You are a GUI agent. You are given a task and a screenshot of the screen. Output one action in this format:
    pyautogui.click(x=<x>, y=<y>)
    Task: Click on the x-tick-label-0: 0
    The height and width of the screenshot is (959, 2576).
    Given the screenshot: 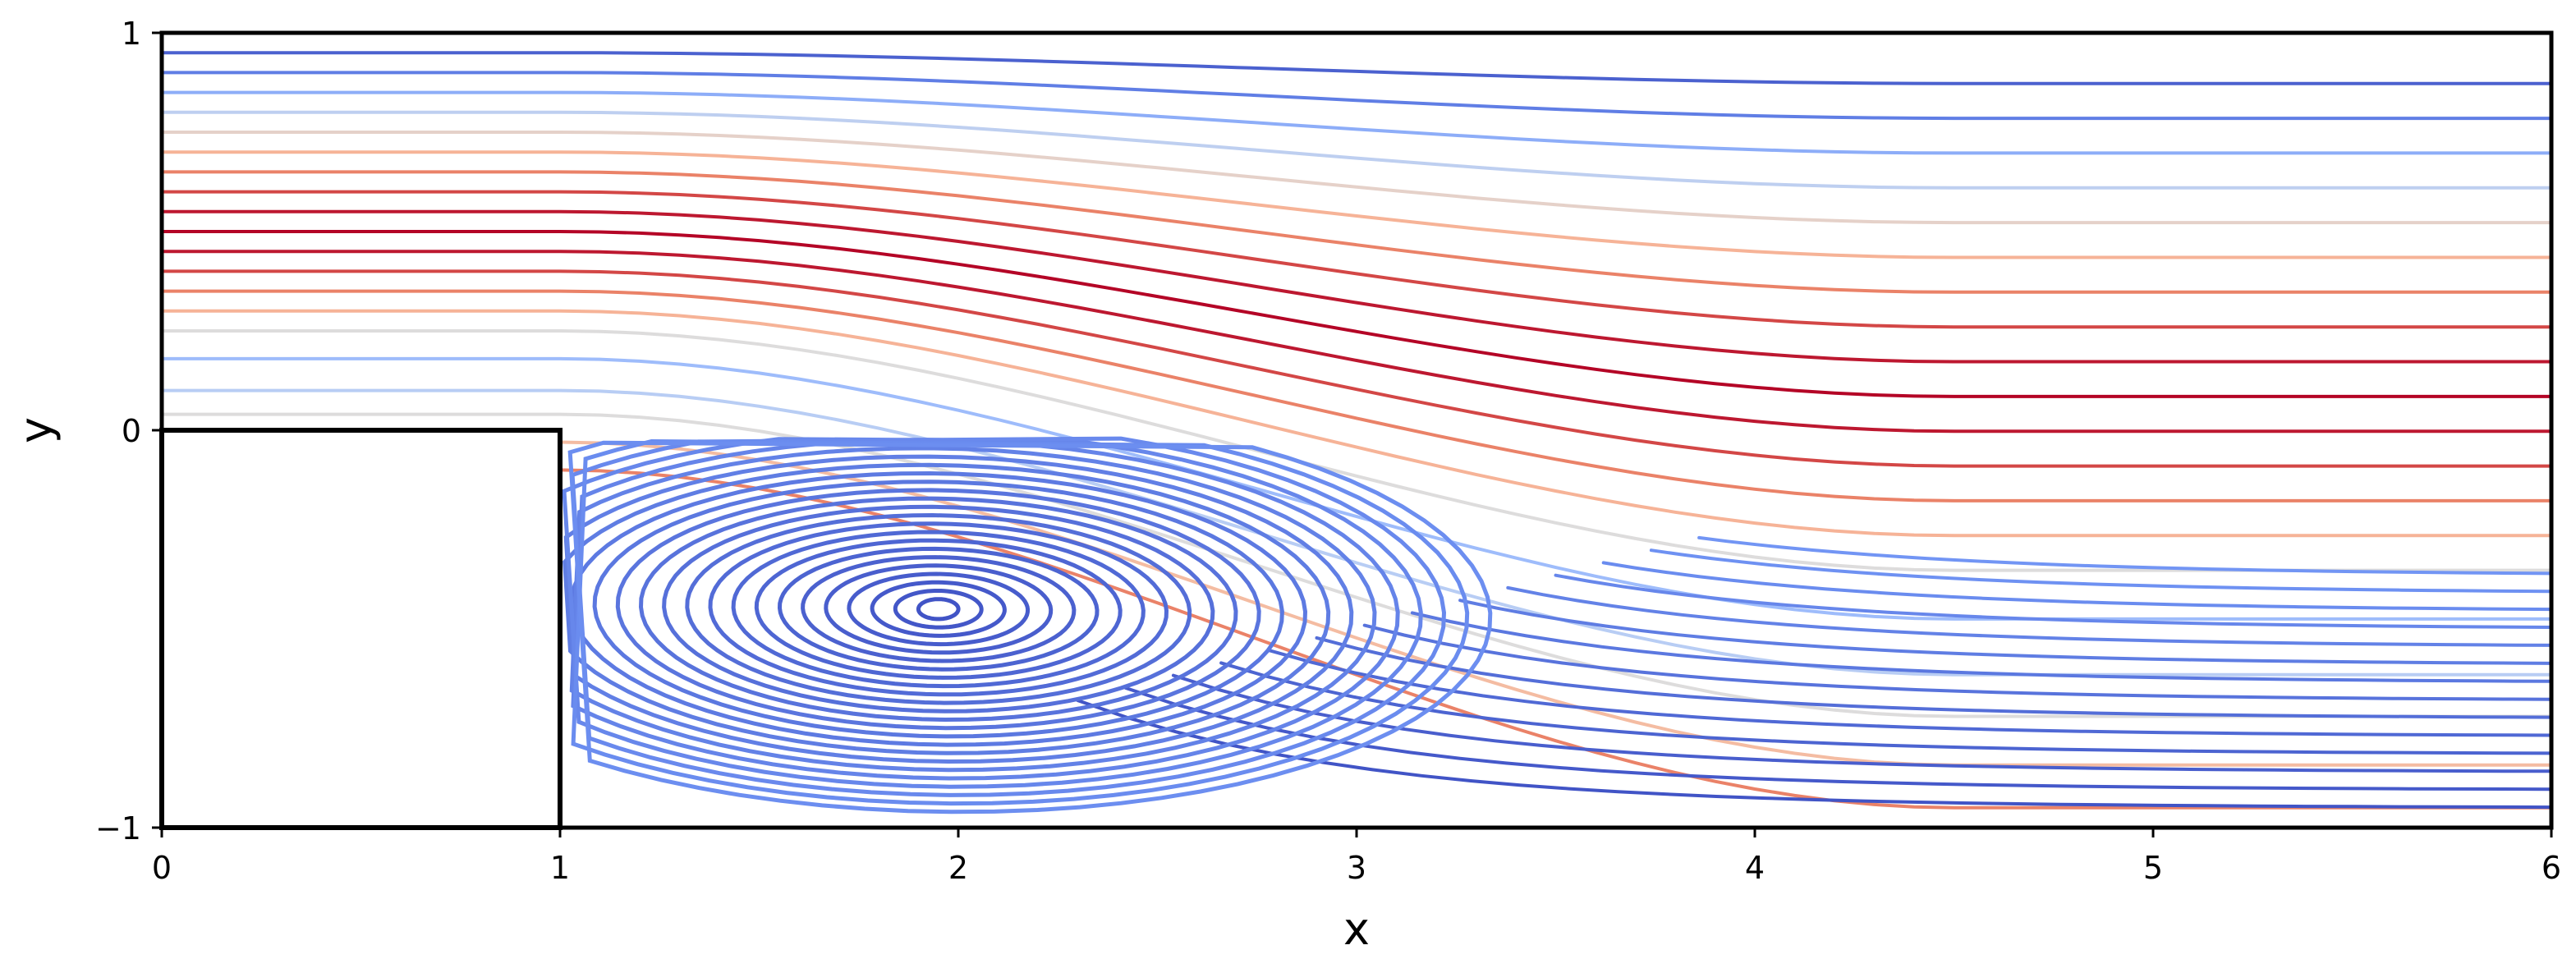 What is the action you would take?
    pyautogui.click(x=162, y=868)
    